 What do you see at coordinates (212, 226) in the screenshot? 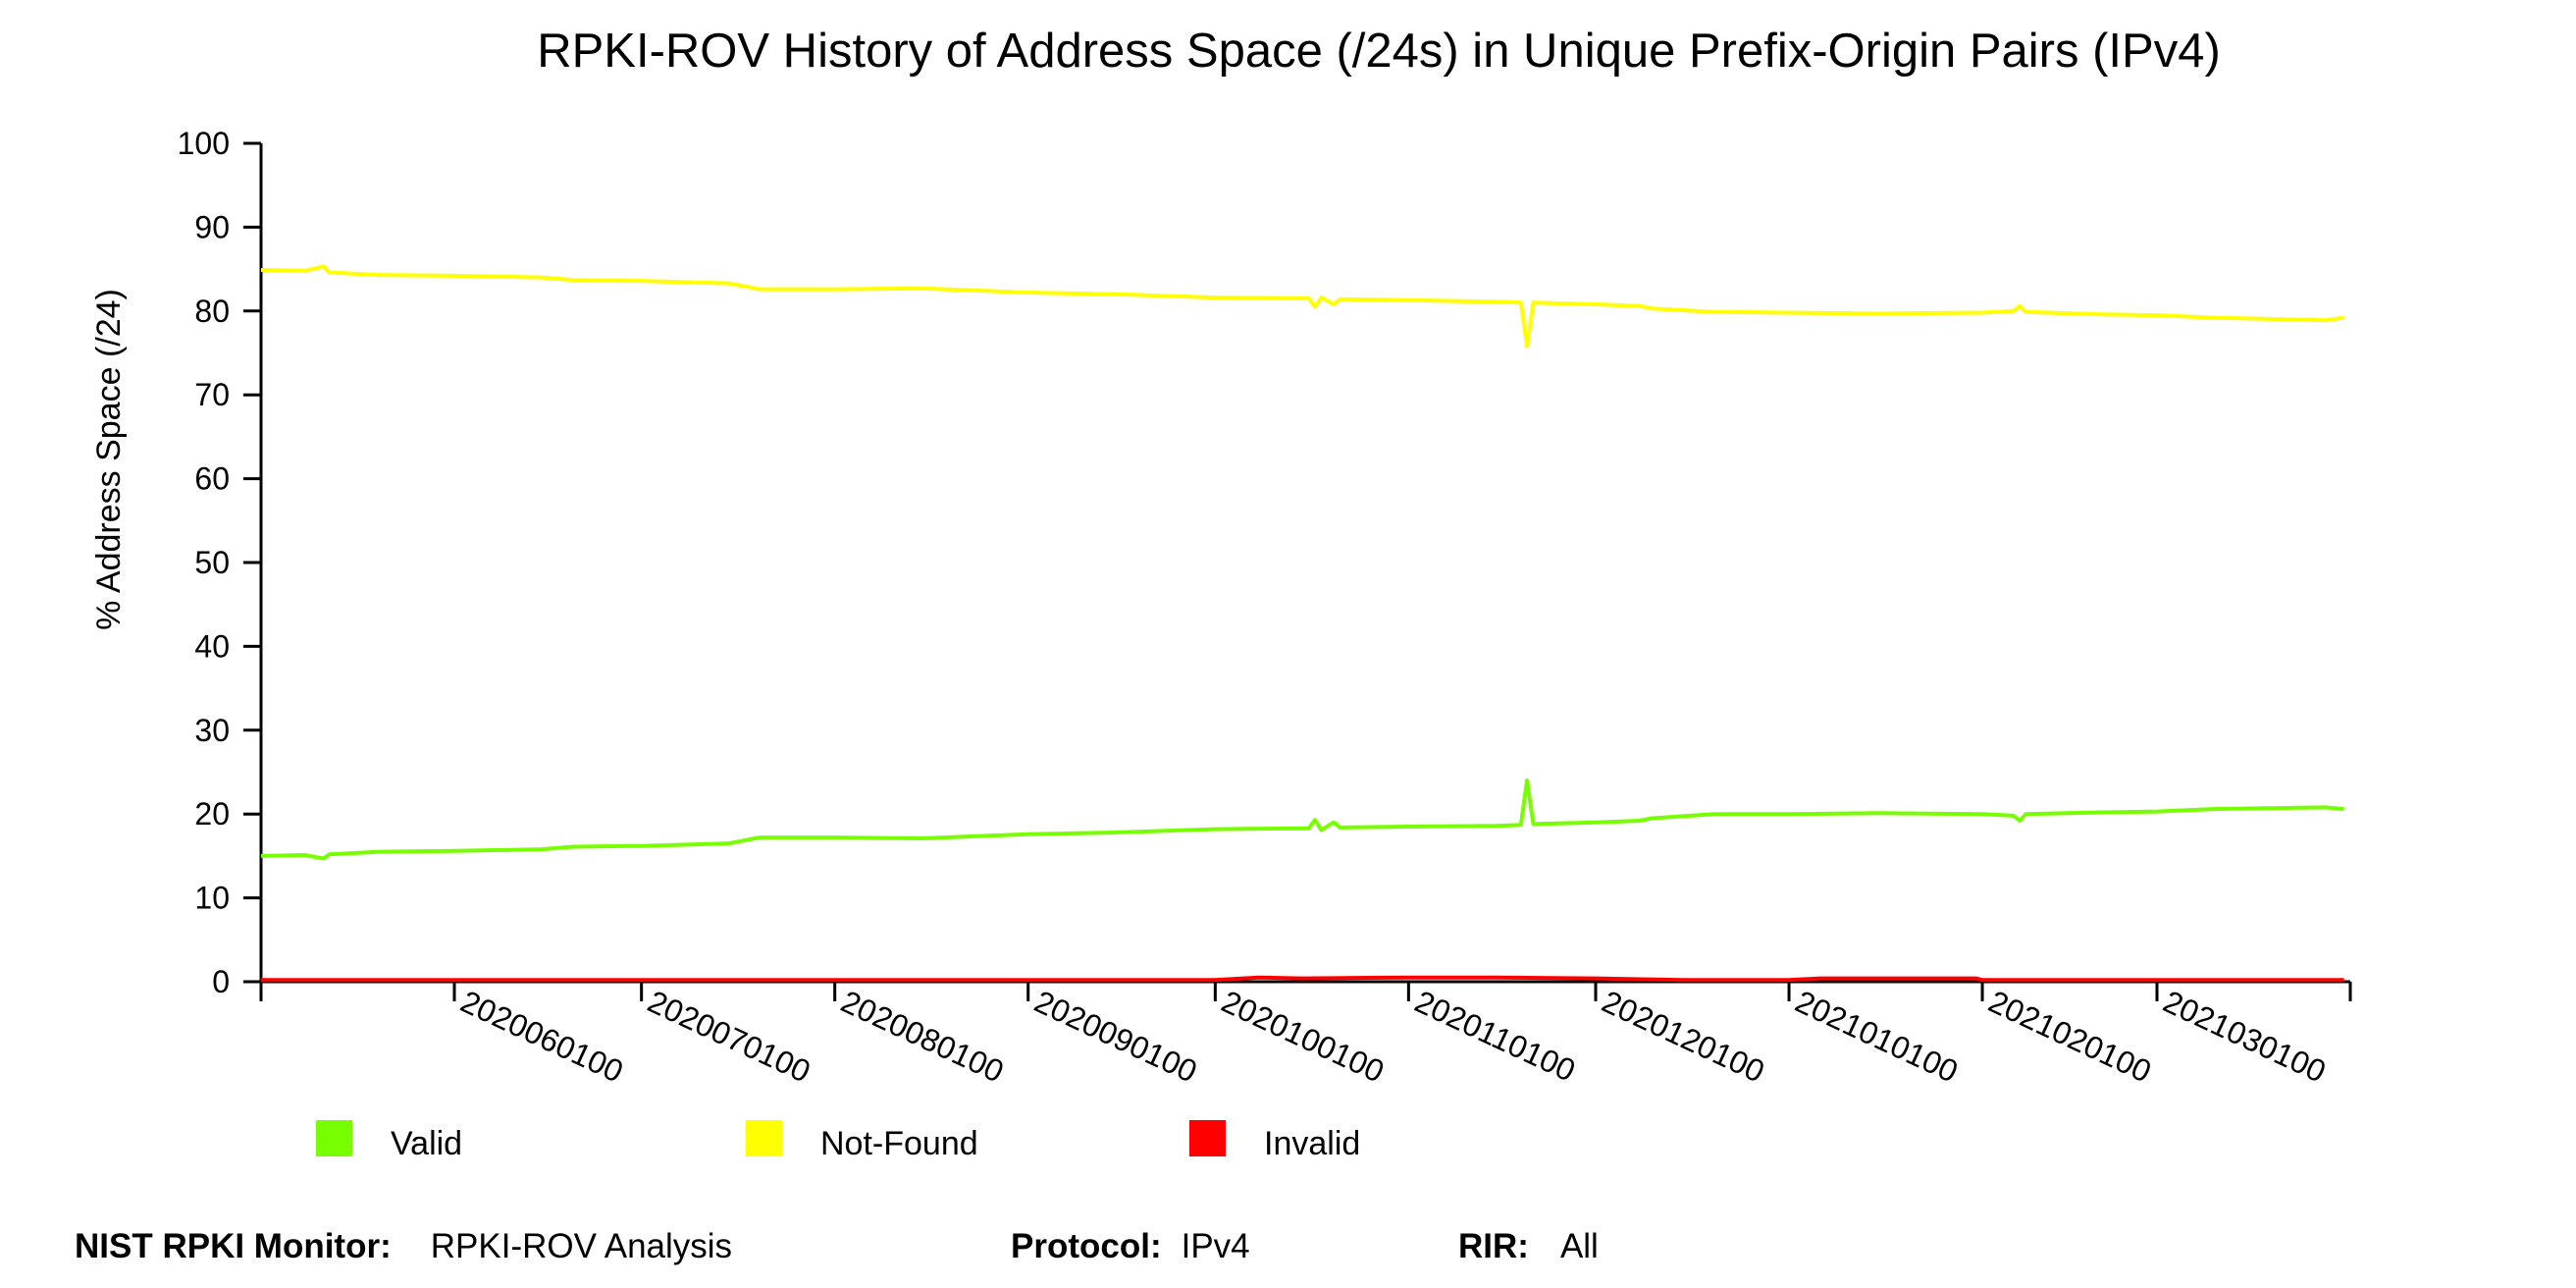
I see `y-tick-label: 90` at bounding box center [212, 226].